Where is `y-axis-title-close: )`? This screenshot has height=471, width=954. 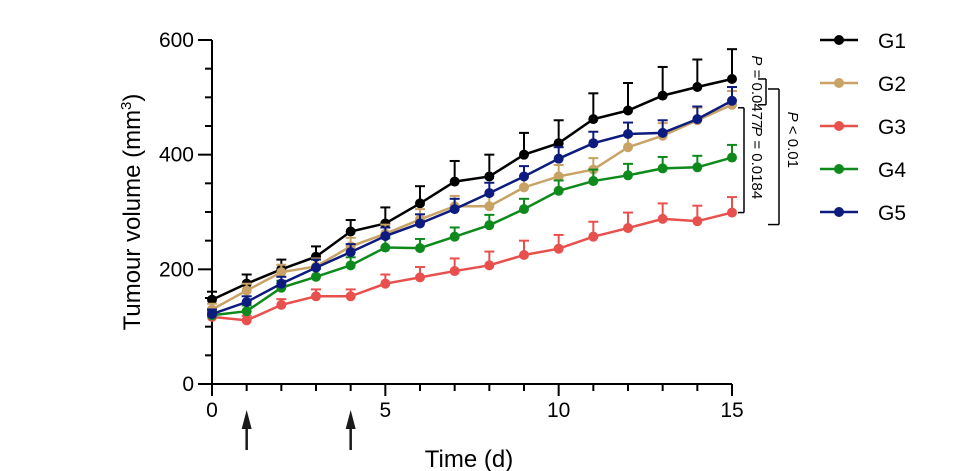 y-axis-title-close: ) is located at coordinates (132, 98).